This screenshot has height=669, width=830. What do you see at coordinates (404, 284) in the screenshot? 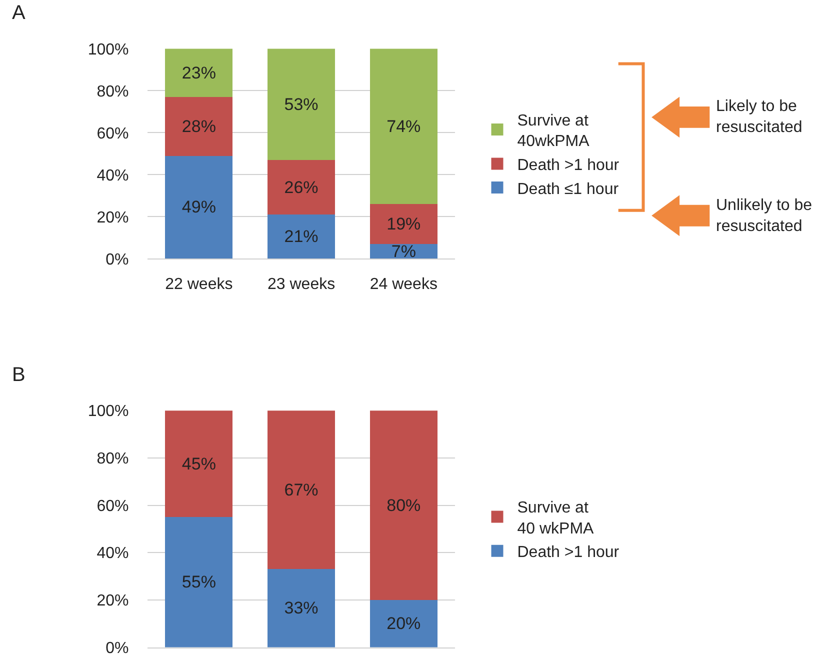
I see `x-tick-label: 24 weeks` at bounding box center [404, 284].